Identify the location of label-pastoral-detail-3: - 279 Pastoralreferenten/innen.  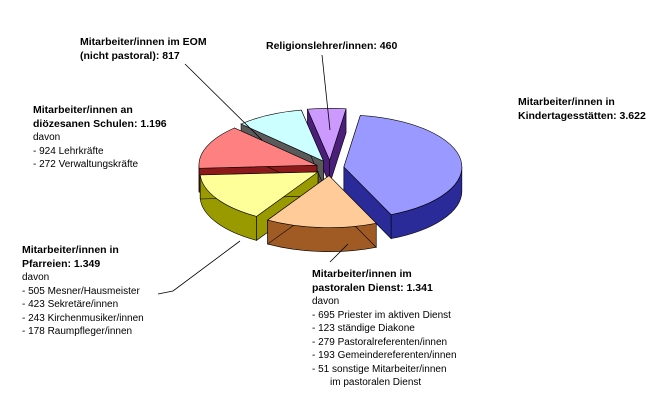
(380, 342).